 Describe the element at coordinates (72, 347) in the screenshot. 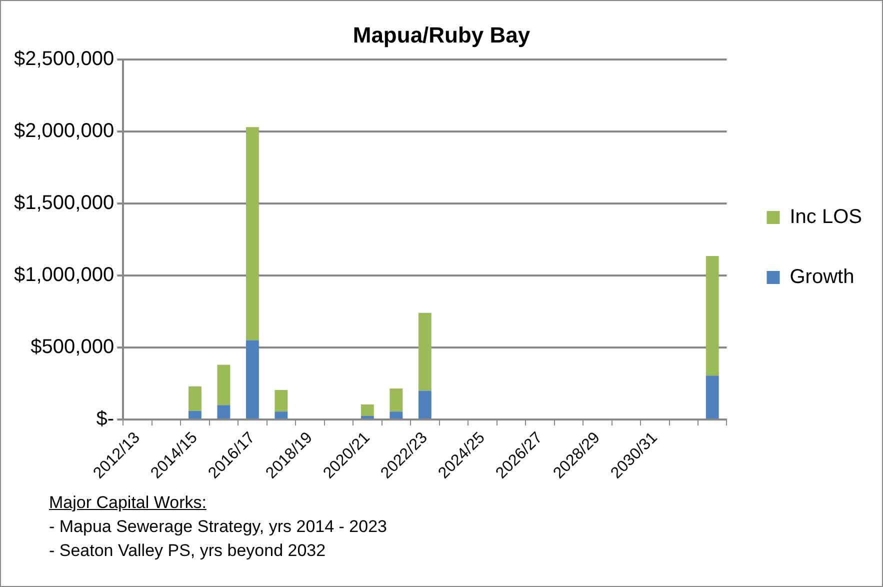

I see `y-tick-label: $500,000` at that location.